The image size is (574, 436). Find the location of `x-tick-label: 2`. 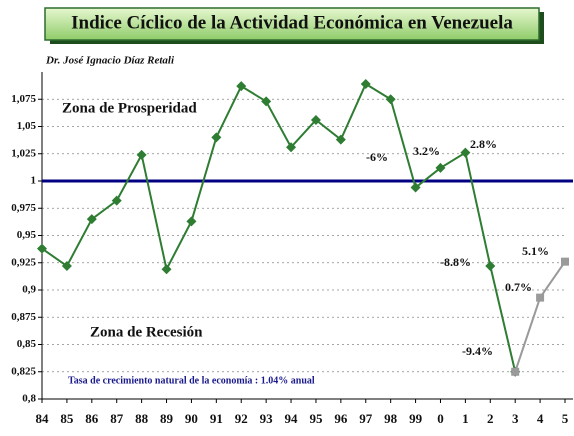

x-tick-label: 2 is located at coordinates (490, 418).